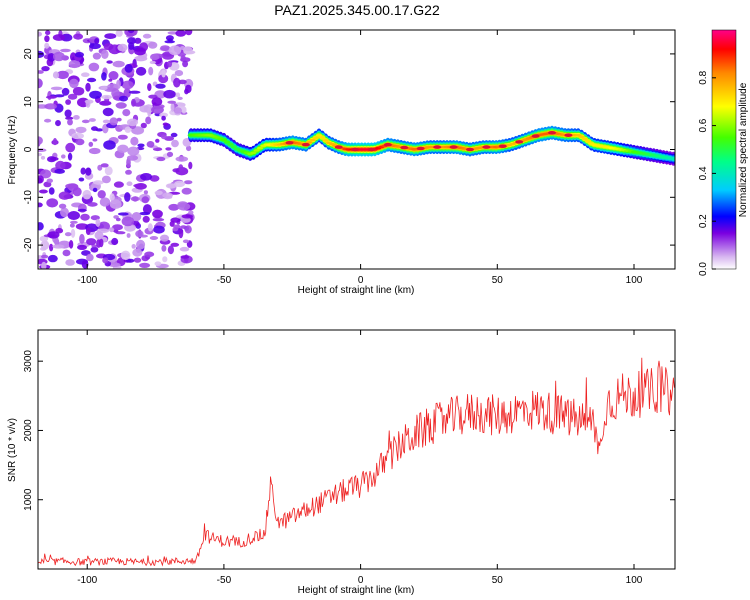 This screenshot has height=600, width=750. Describe the element at coordinates (703, 221) in the screenshot. I see `colorbar-tick-label-1: 0.2` at that location.